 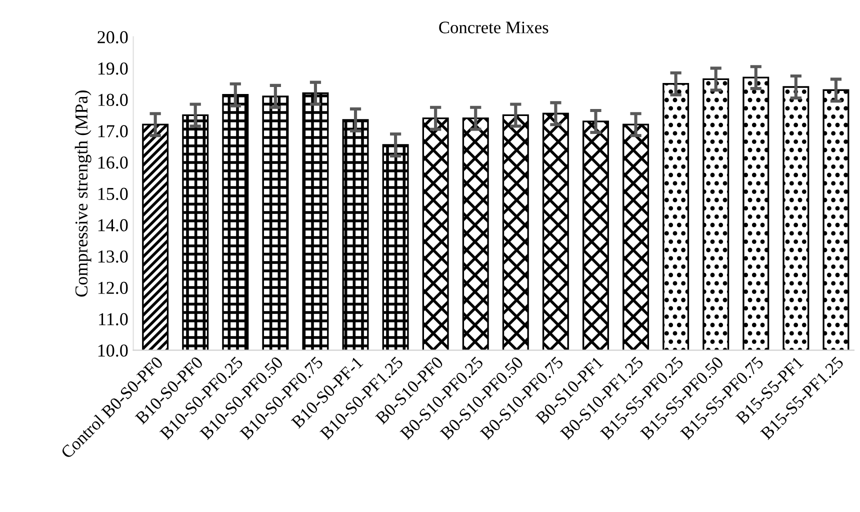 I want to click on y-tick-label: 17.0, so click(x=113, y=131).